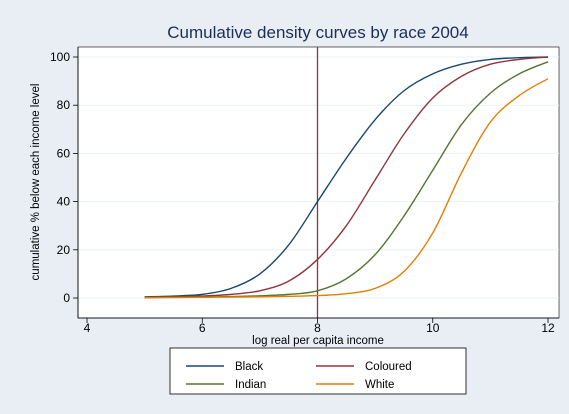  What do you see at coordinates (64, 105) in the screenshot?
I see `y-tick-label: 80` at bounding box center [64, 105].